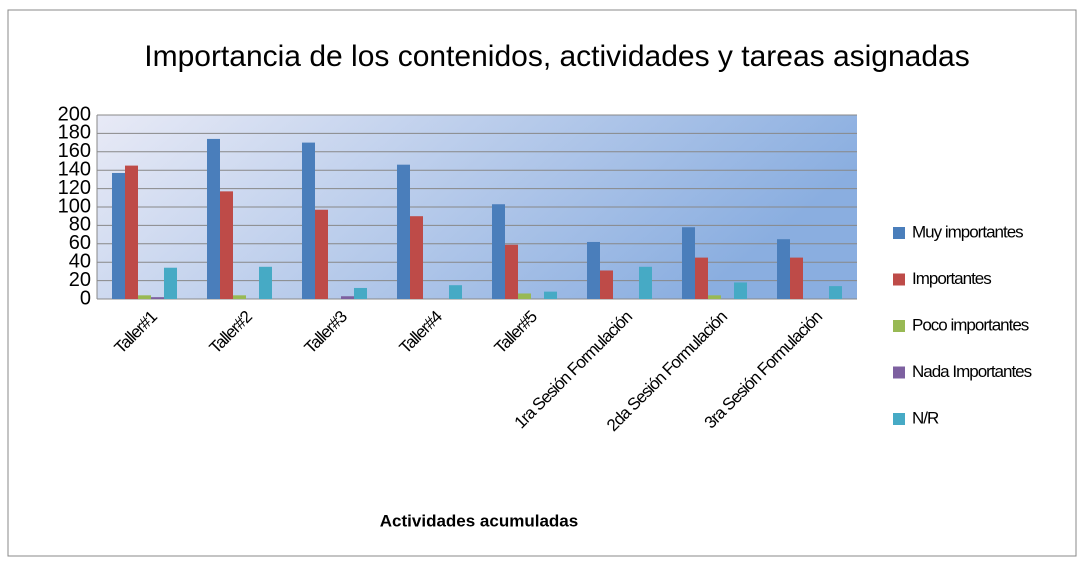 This screenshot has height=561, width=1082. What do you see at coordinates (925, 417) in the screenshot?
I see `legend-label: N/R` at bounding box center [925, 417].